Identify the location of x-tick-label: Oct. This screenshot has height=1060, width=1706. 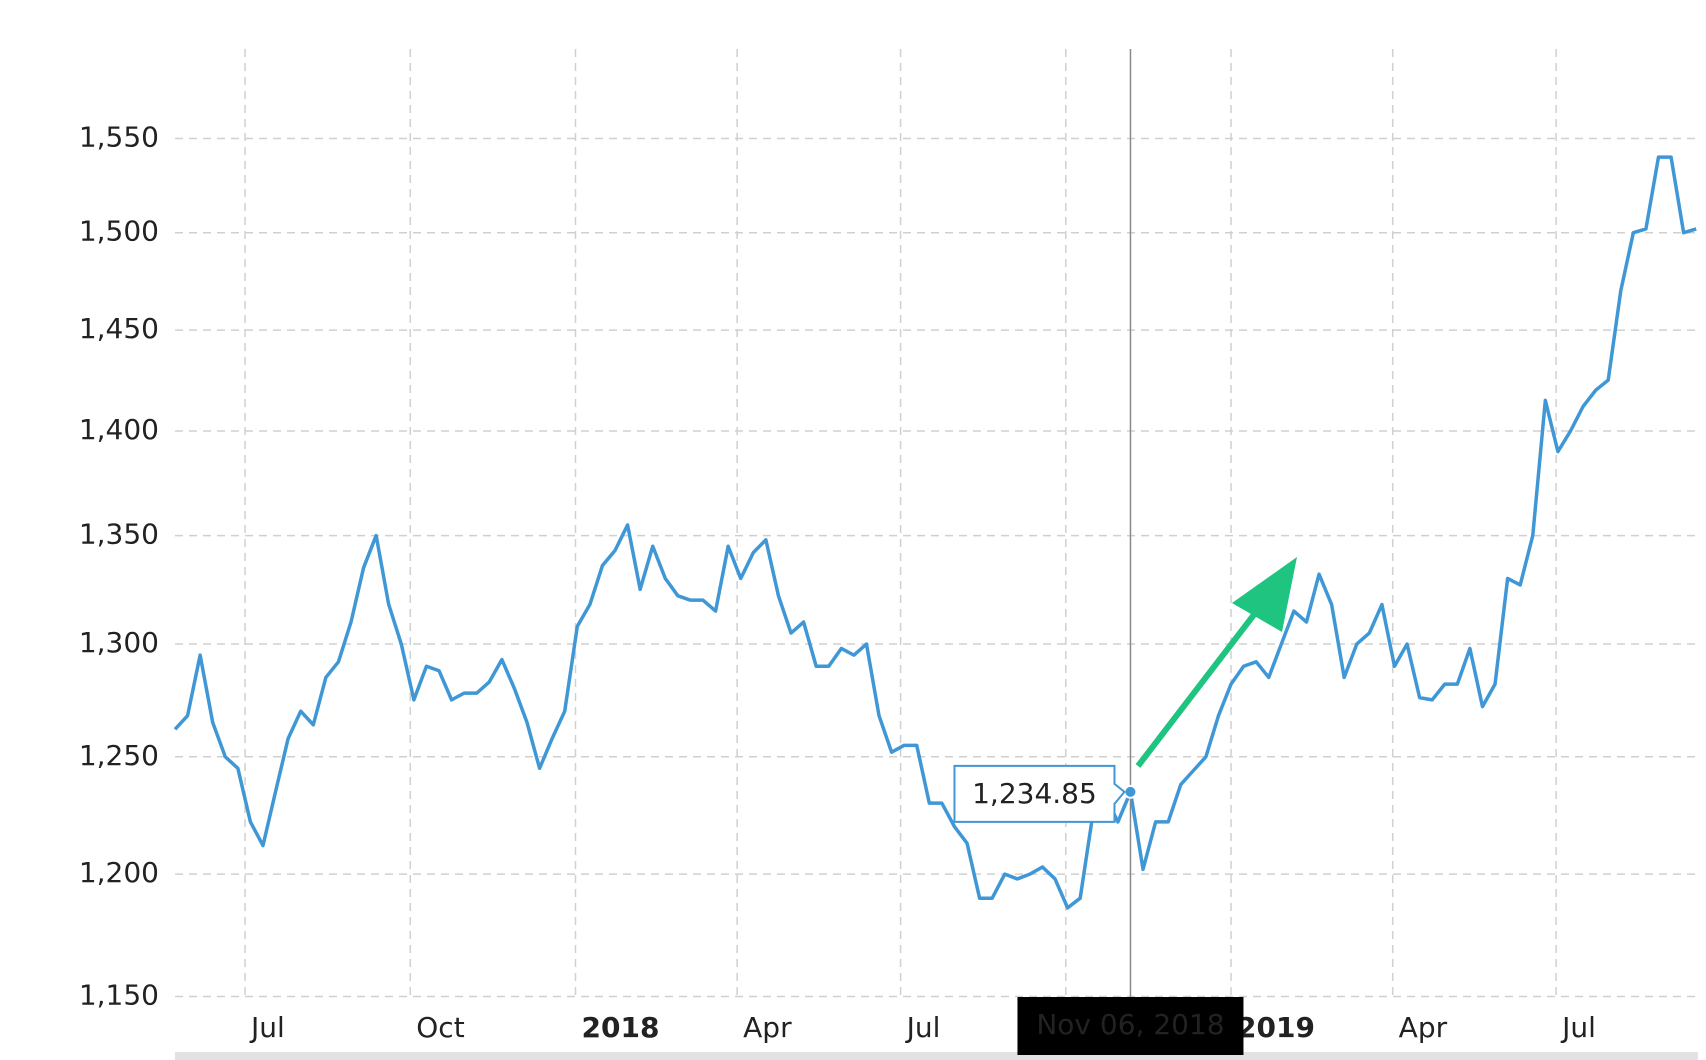
(440, 1027).